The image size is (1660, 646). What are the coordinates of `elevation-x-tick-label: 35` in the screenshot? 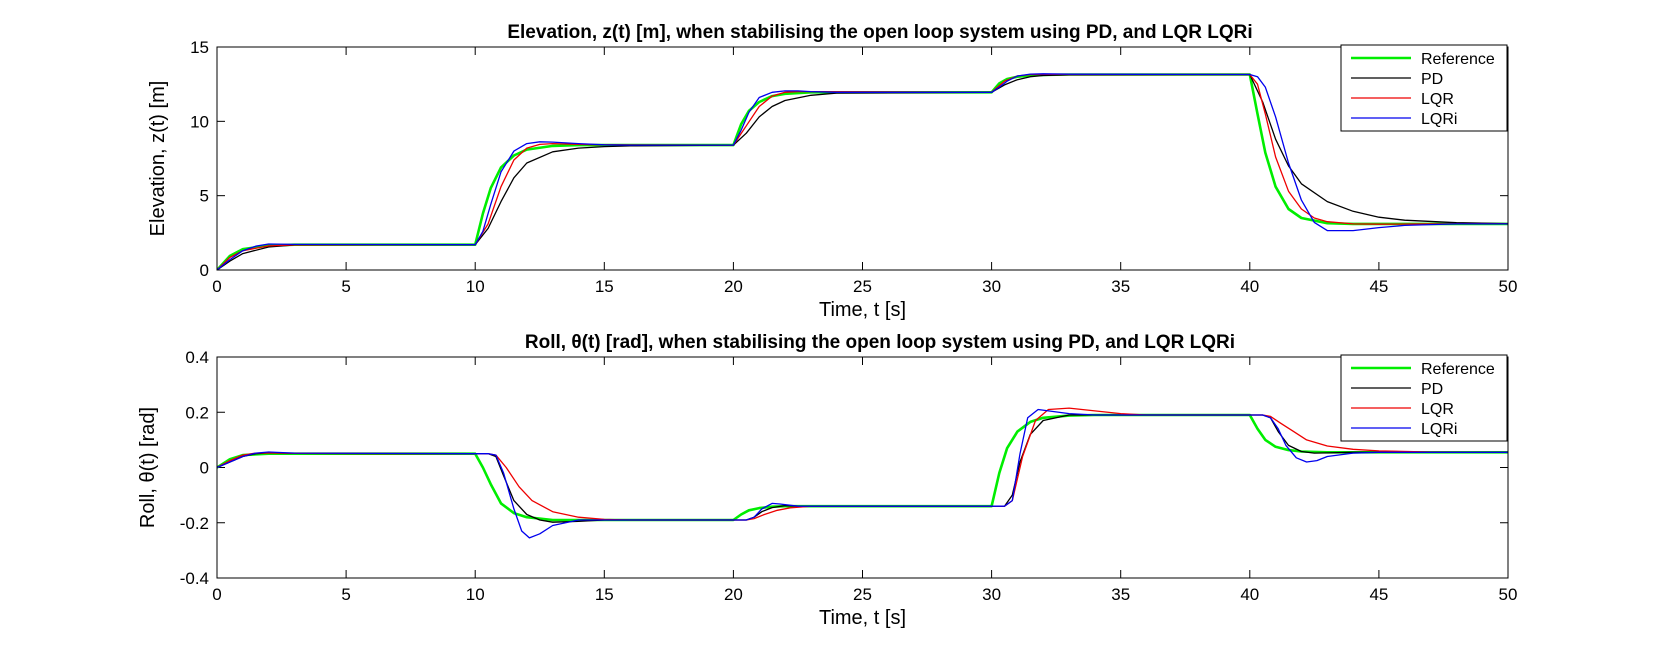 It's located at (1120, 286).